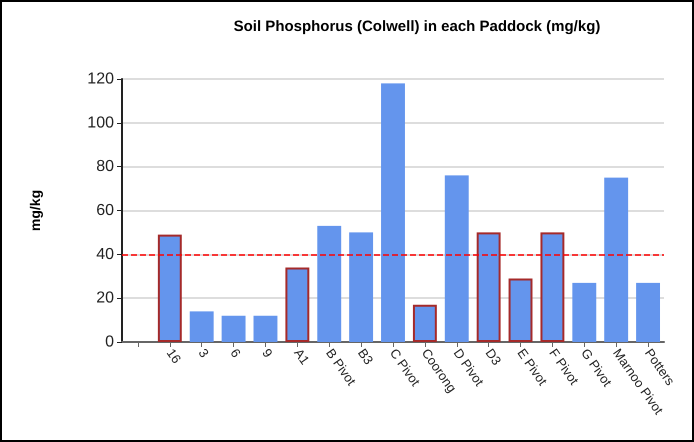 The width and height of the screenshot is (694, 442). I want to click on x-tick-label: 16, so click(174, 356).